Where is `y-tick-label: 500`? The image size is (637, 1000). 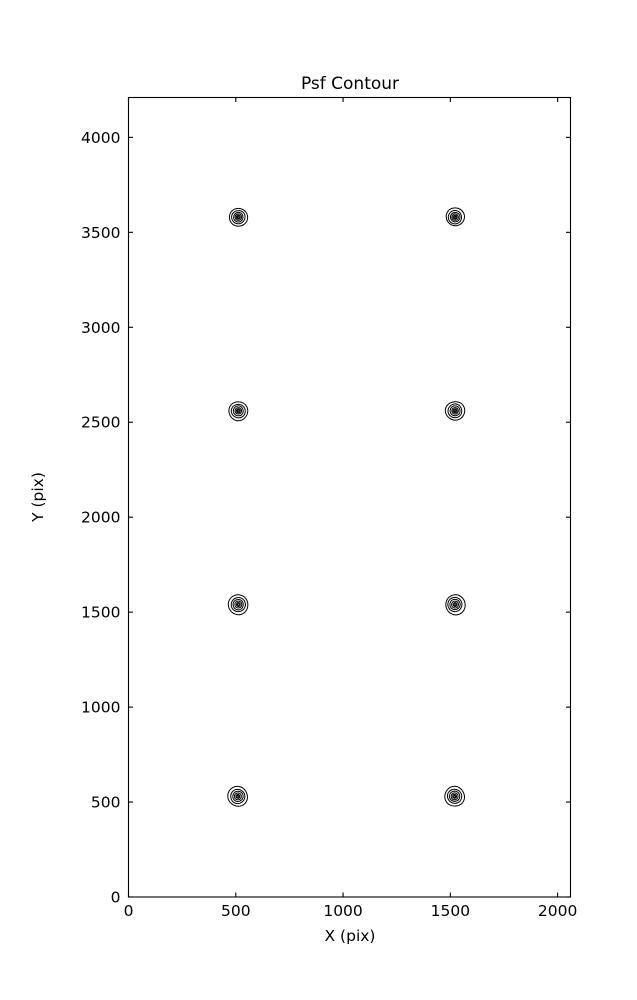 y-tick-label: 500 is located at coordinates (106, 803).